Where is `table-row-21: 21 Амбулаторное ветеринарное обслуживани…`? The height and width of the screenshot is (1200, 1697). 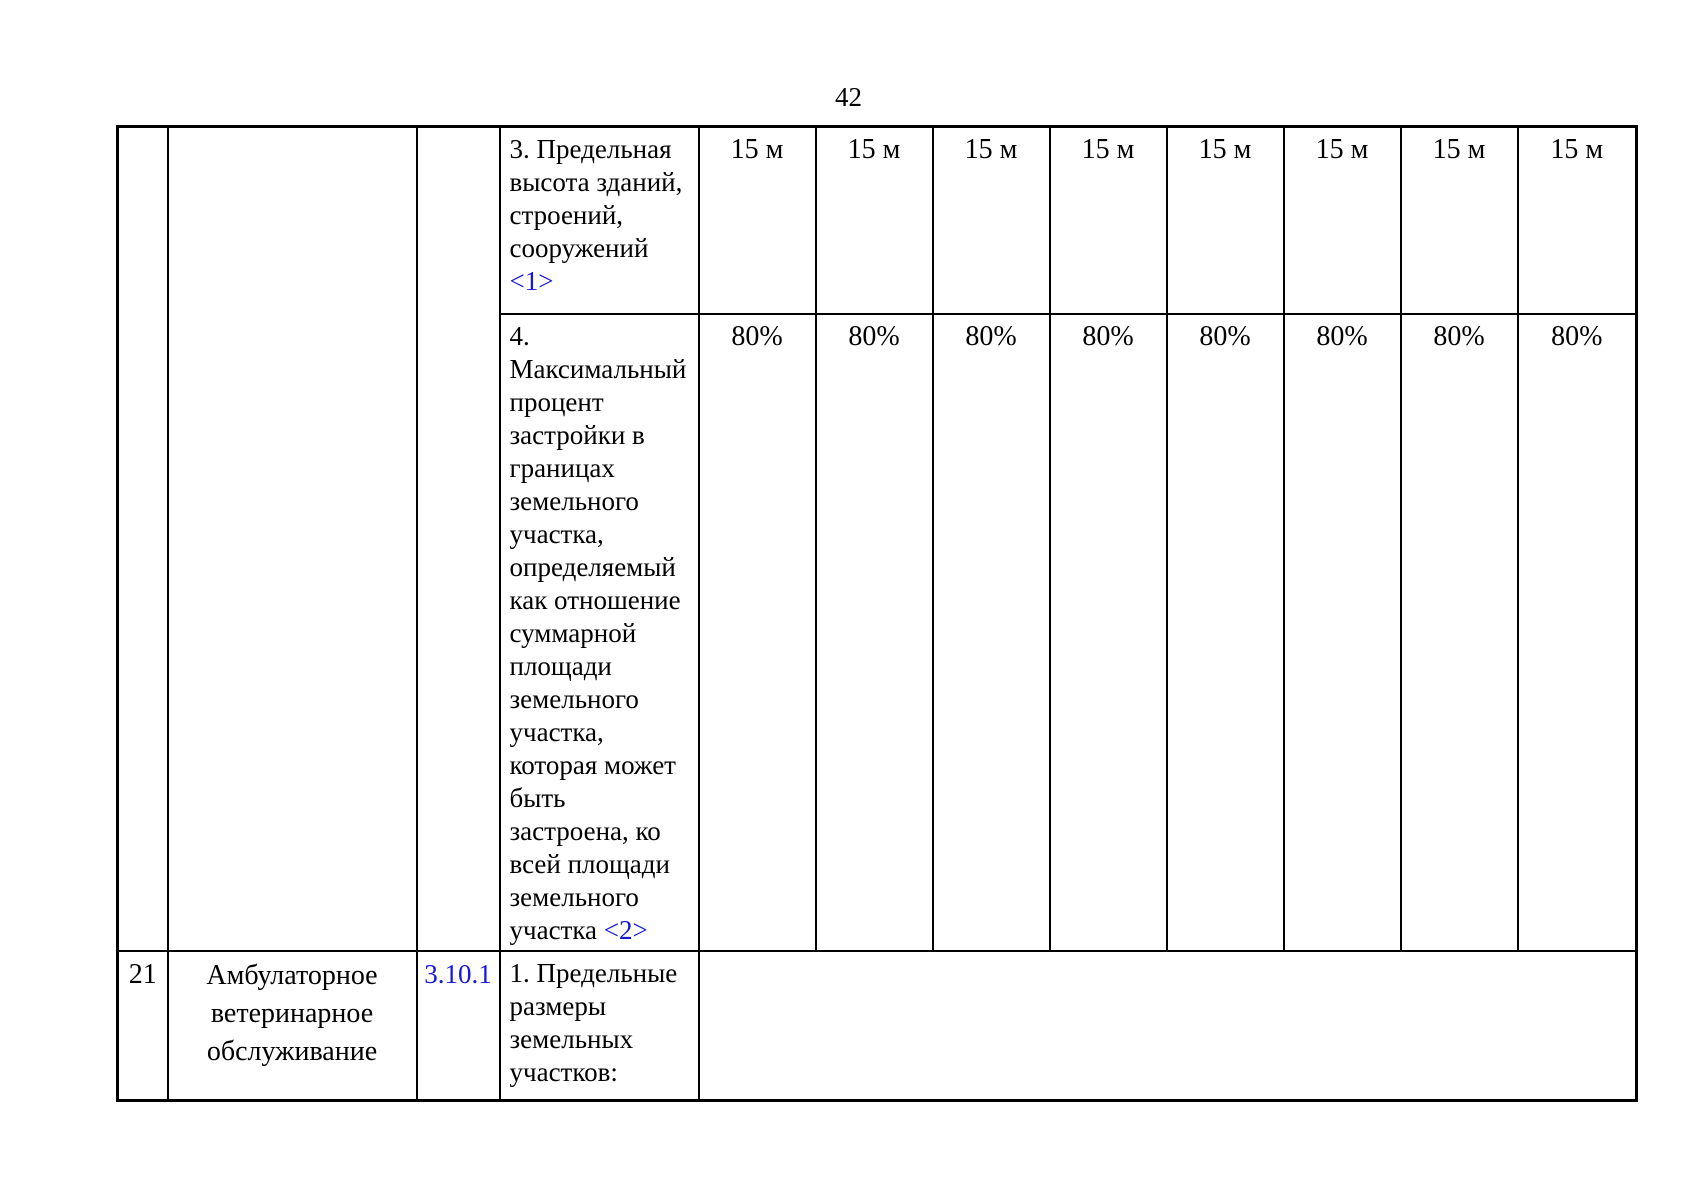
table-row-21: 21 Амбулаторное ветеринарное обслуживани… is located at coordinates (877, 1025).